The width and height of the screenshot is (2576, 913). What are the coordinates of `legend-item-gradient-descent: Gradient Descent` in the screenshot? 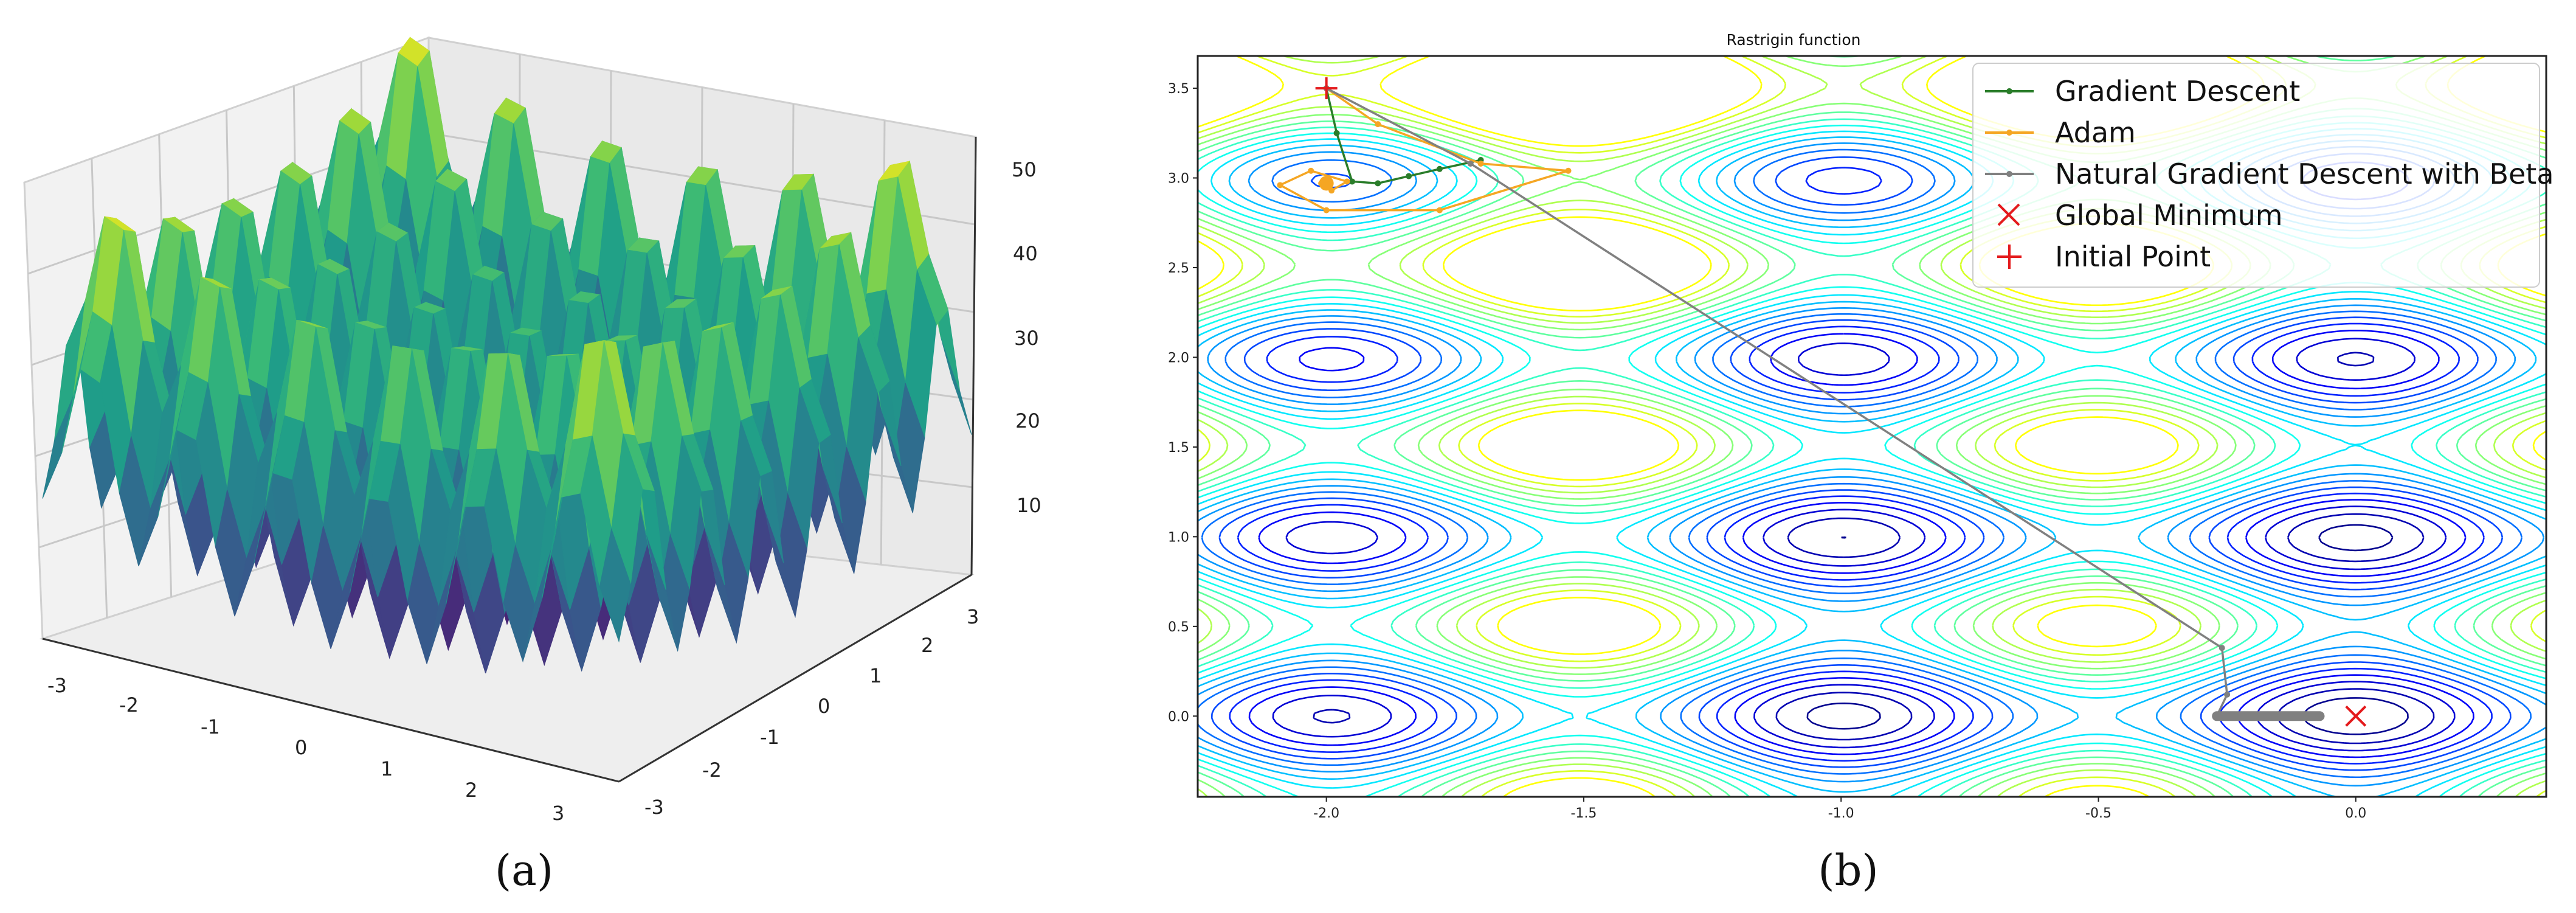 It's located at (2142, 91).